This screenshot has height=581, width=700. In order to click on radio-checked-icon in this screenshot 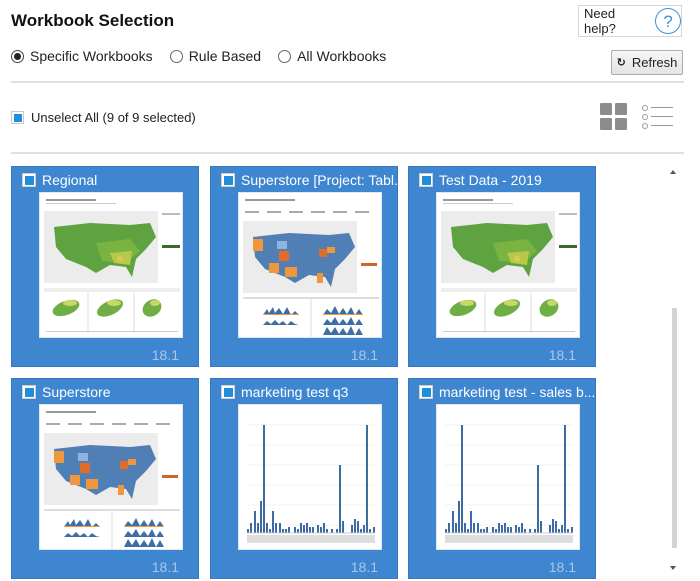, I will do `click(17, 56)`.